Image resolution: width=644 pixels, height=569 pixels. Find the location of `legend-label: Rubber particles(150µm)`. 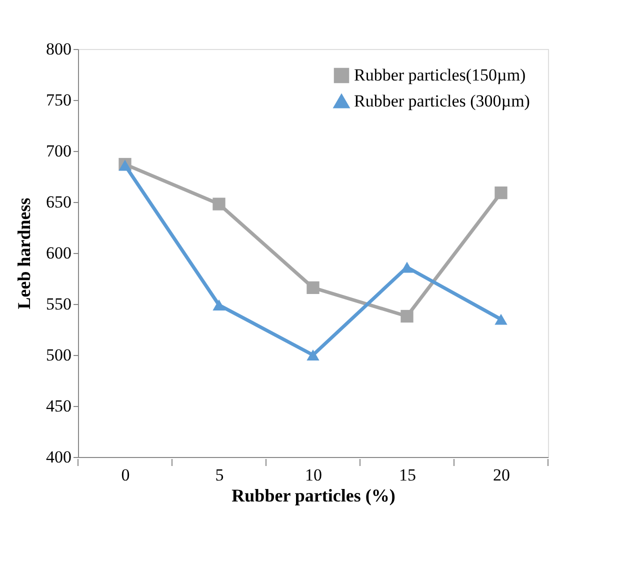

legend-label: Rubber particles(150µm) is located at coordinates (440, 75).